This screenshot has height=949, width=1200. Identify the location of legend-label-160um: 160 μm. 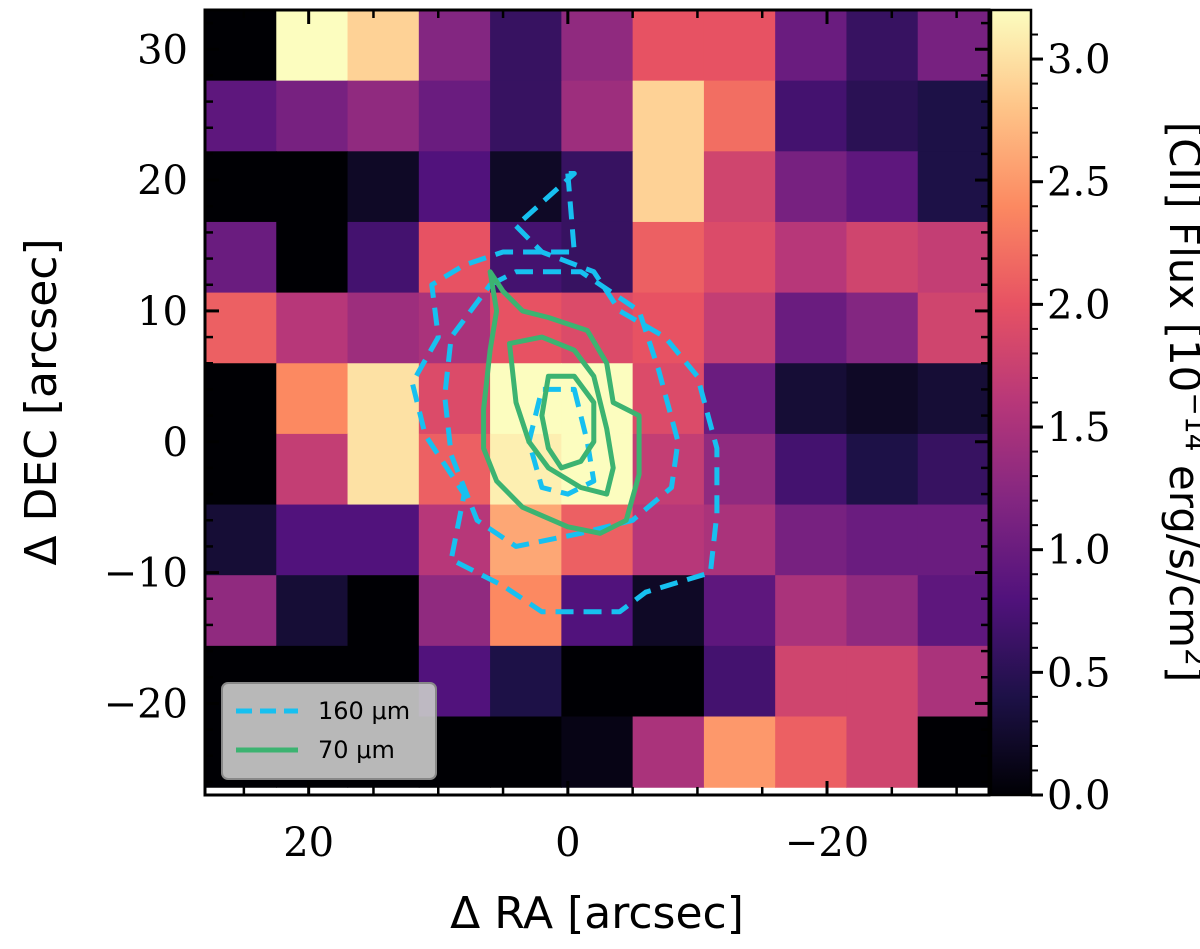
(364, 711).